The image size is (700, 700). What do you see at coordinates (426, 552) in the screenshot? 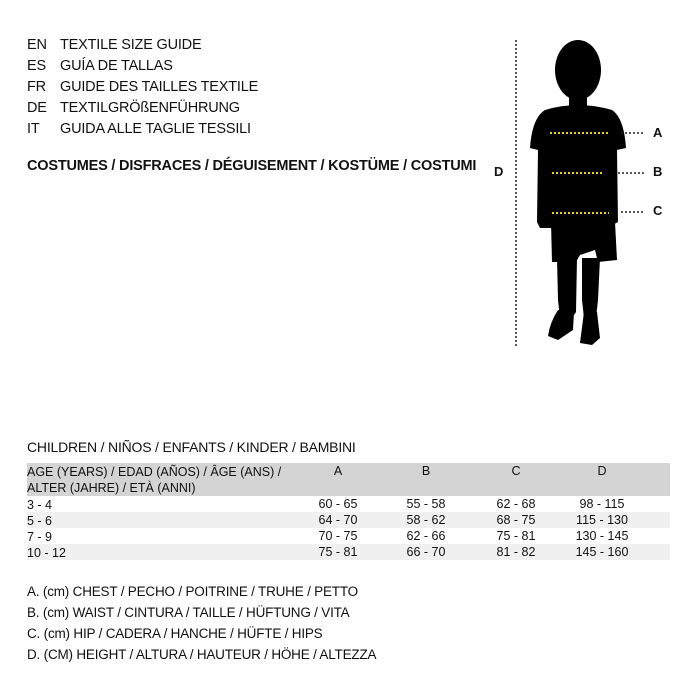
I see `size-cell: 66 - 70` at bounding box center [426, 552].